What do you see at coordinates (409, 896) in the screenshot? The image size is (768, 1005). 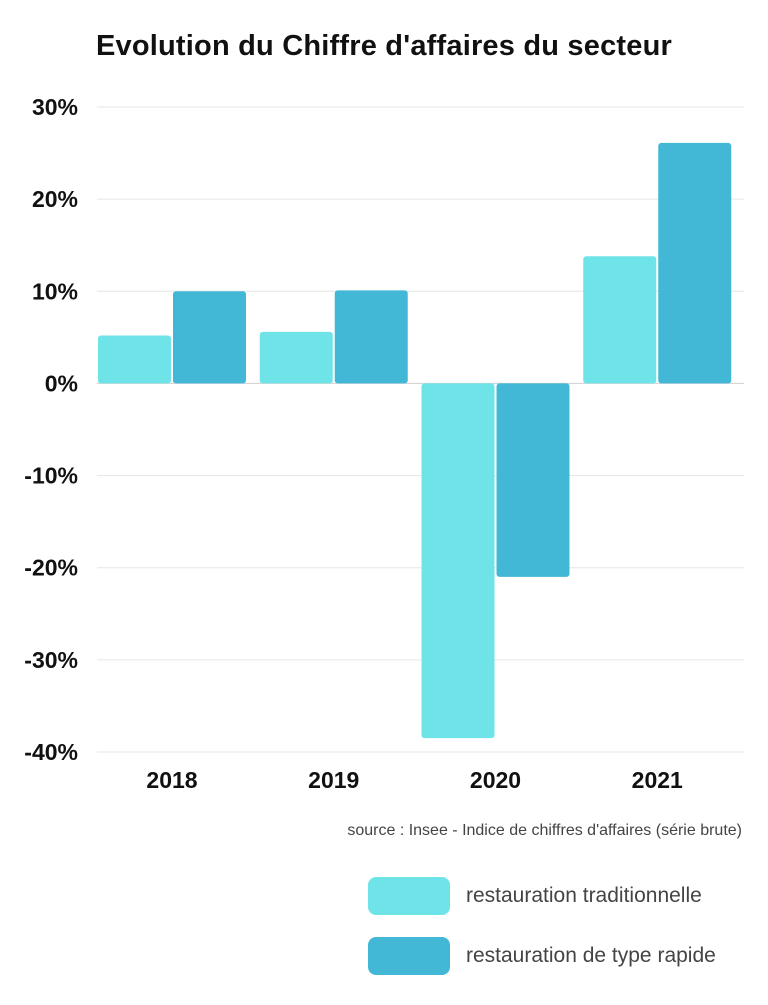 I see `legend-swatch-traditionnelle` at bounding box center [409, 896].